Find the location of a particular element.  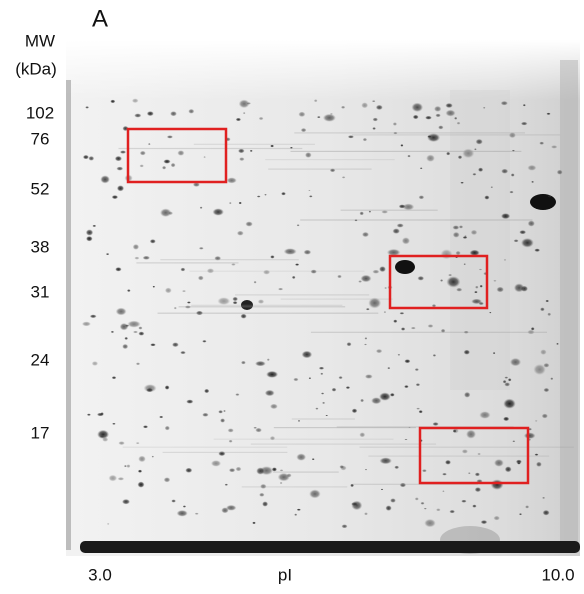

highlight-box is located at coordinates (177, 155).